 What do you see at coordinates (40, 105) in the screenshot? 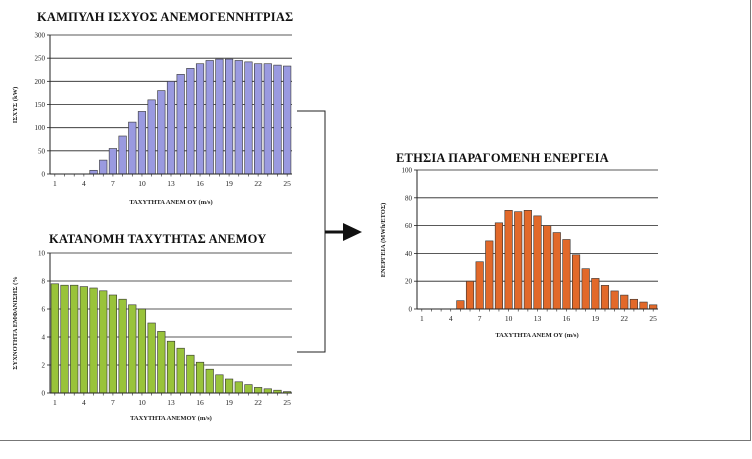
I see `y-tick-label: 150` at bounding box center [40, 105].